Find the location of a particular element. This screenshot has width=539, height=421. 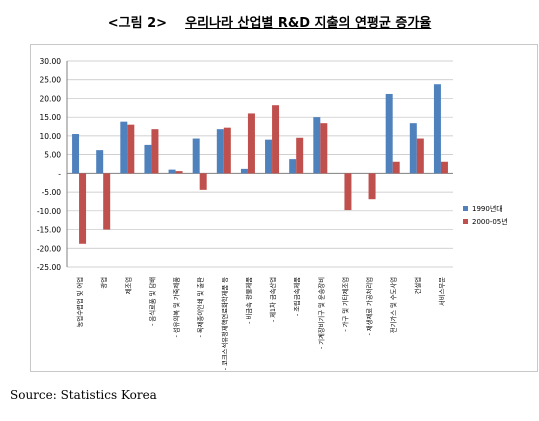

y-tick-label: -25.00 is located at coordinates (49, 267).